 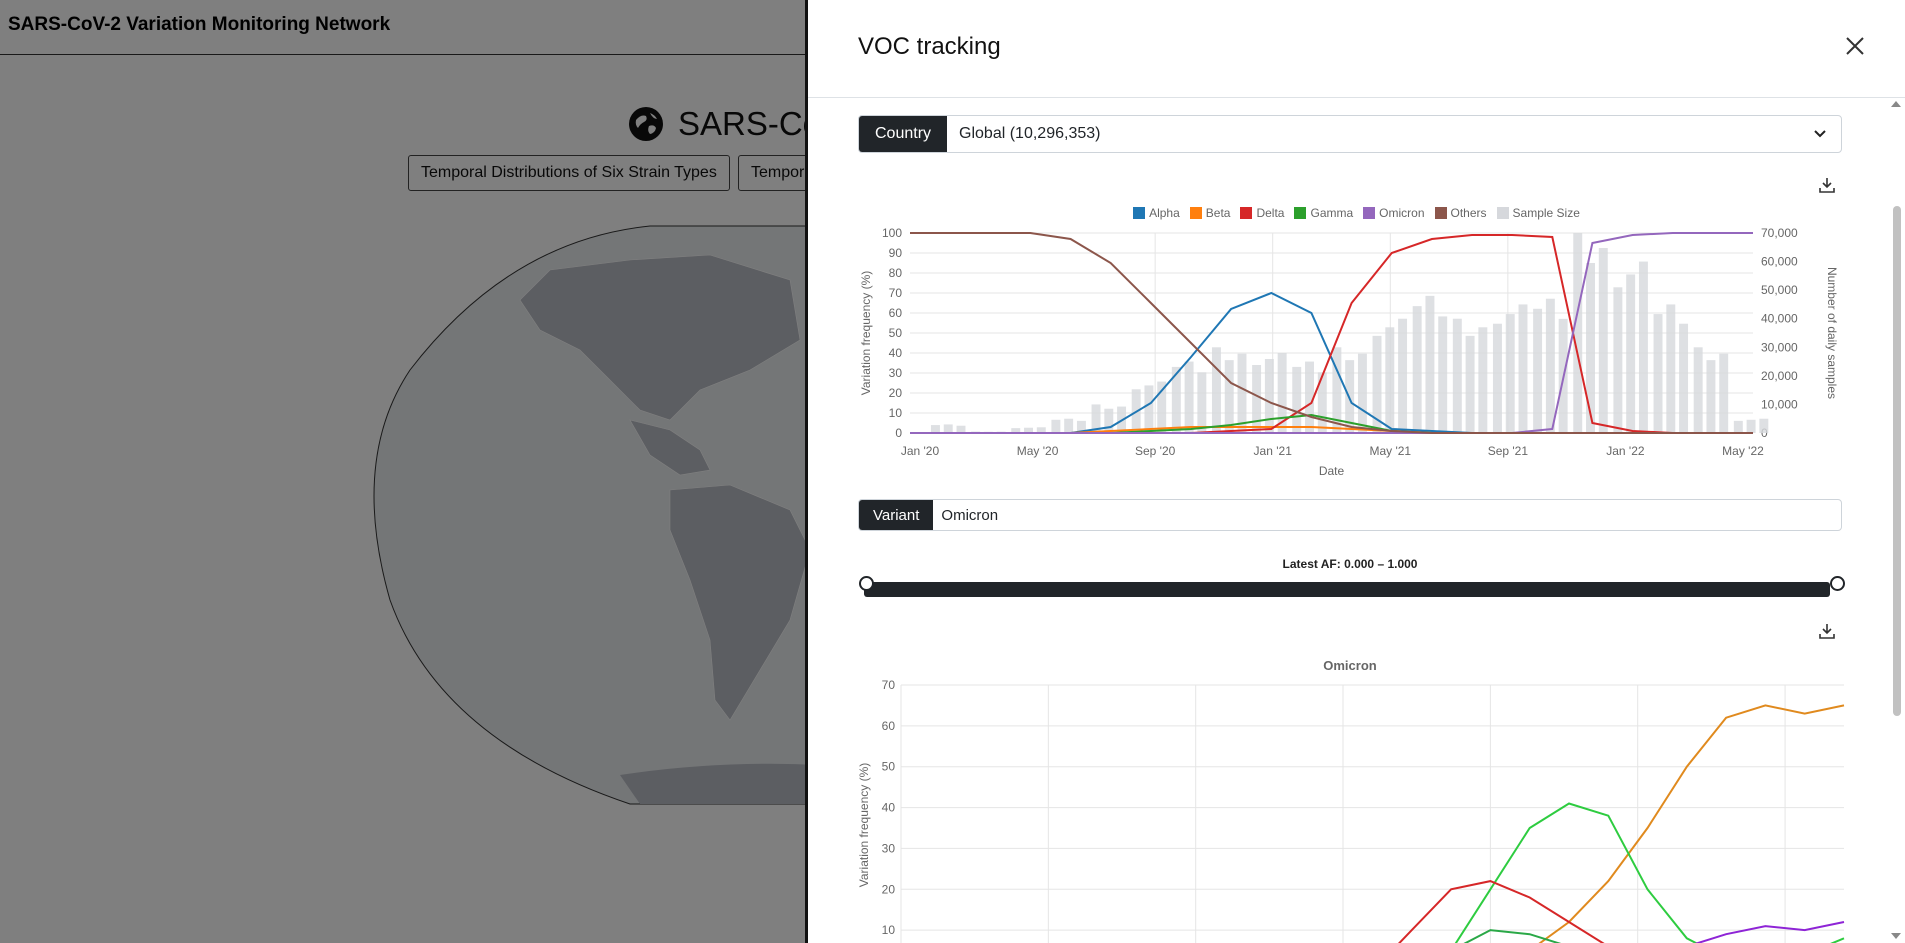 I want to click on y-tick-label: 100, so click(x=892, y=233).